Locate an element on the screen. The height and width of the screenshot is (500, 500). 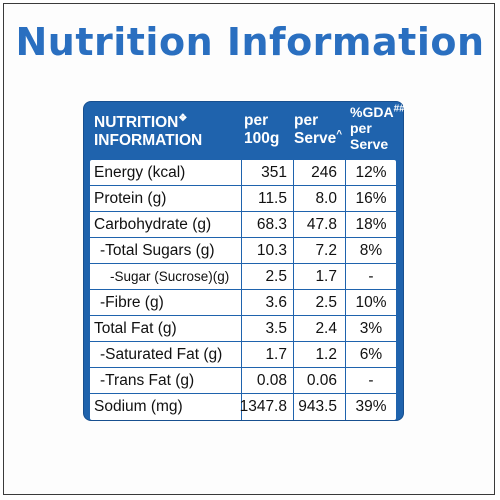
row-label: -Saturated Fat (g) is located at coordinates (166, 354).